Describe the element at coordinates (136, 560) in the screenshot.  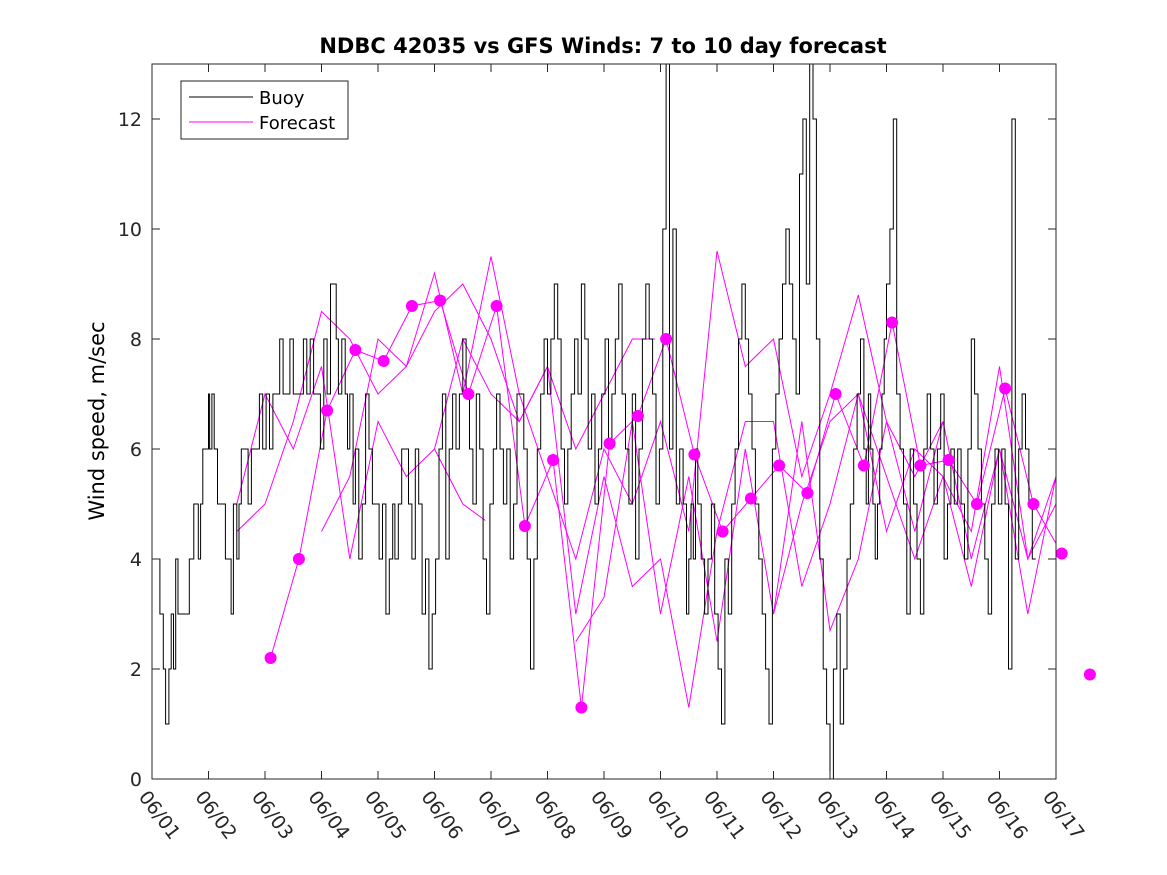
I see `y-tick-label: 4` at that location.